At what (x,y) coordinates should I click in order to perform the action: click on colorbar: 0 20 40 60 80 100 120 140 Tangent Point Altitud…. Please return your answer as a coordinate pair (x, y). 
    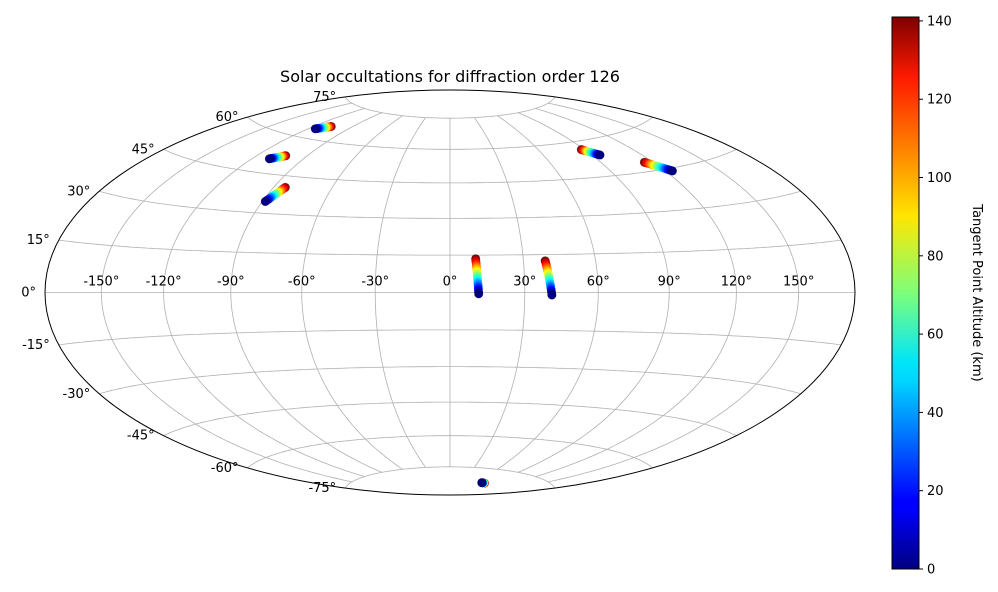
    Looking at the image, I should click on (937, 296).